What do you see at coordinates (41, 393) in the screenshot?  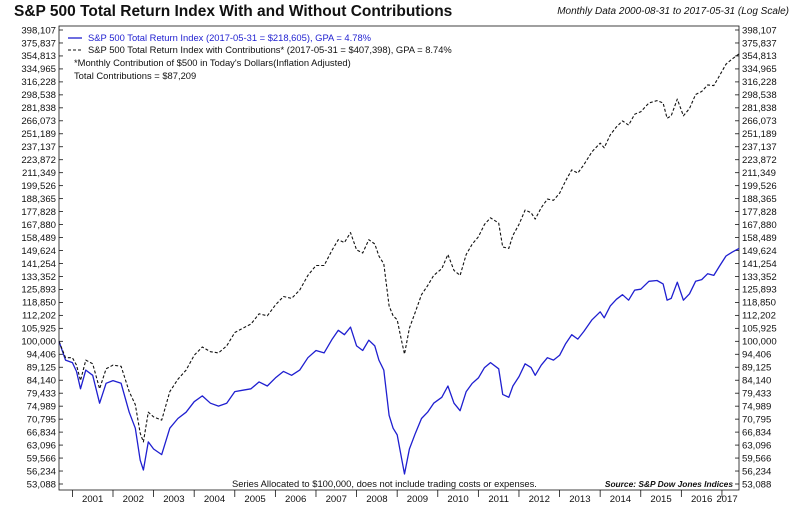 I see `y-tick-label-left: 79,433` at bounding box center [41, 393].